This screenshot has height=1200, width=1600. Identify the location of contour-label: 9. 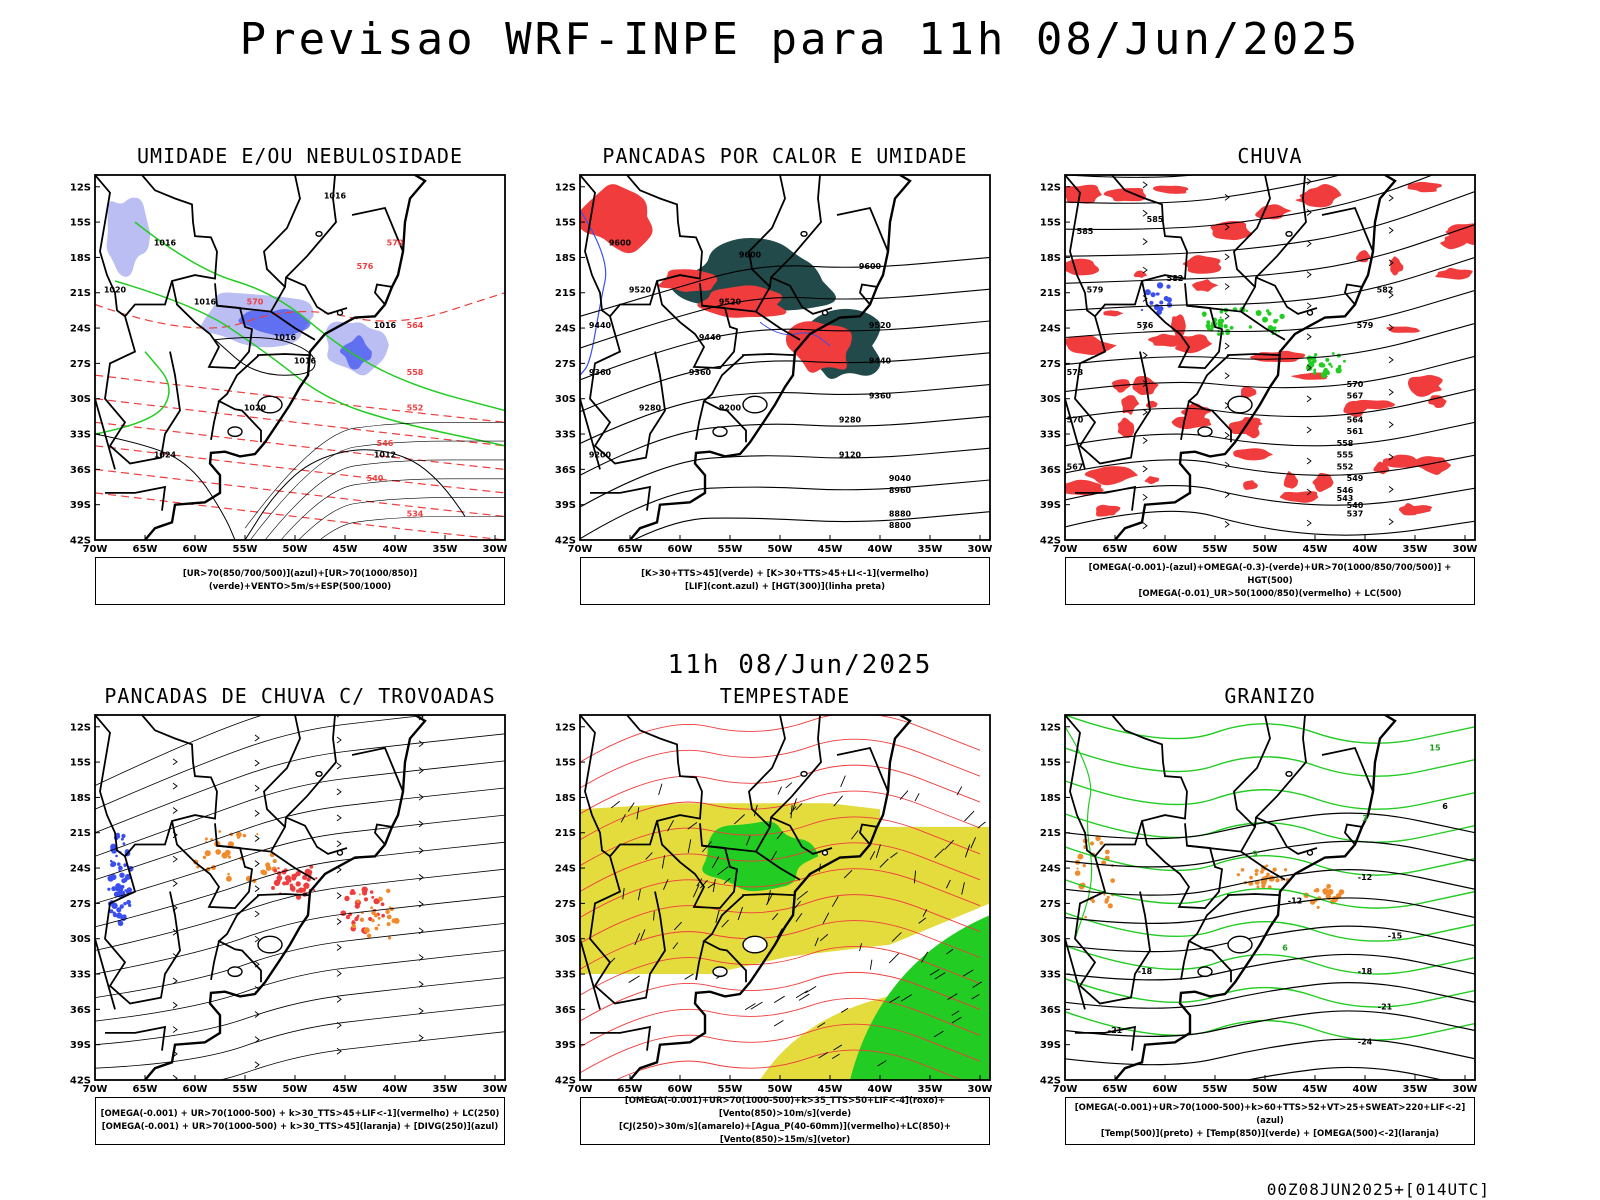
(1255, 853).